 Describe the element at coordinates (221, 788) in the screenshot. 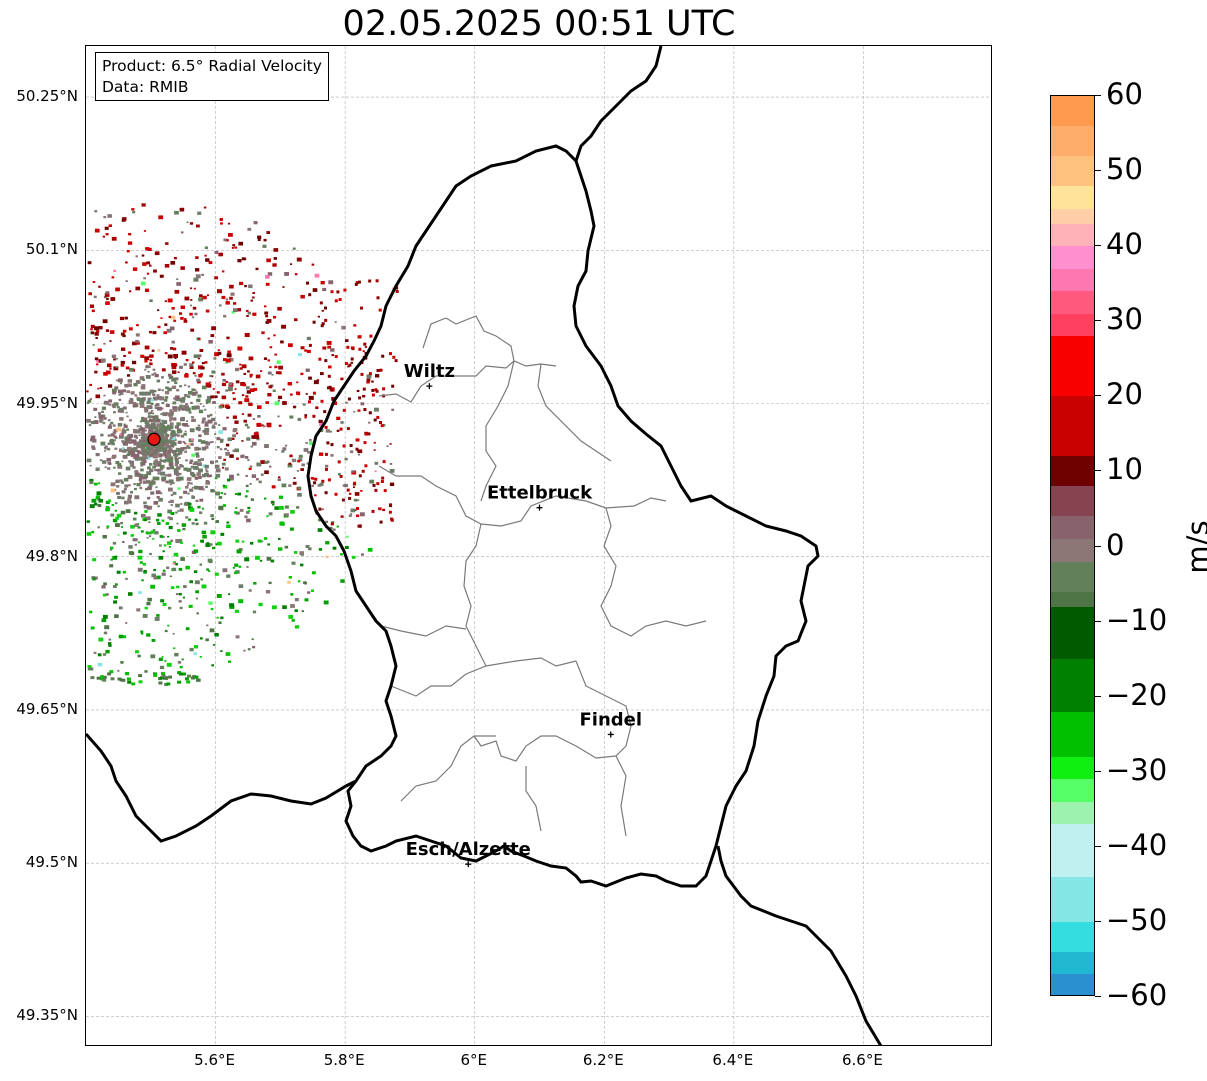

I see `border-belgium-france` at that location.